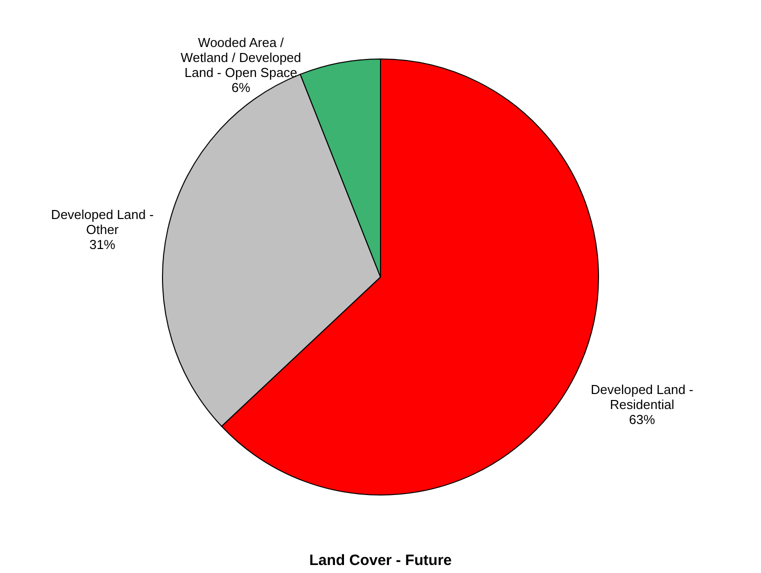 The image size is (761, 573). What do you see at coordinates (642, 397) in the screenshot?
I see `slice-label: Developed Land - Residential` at bounding box center [642, 397].